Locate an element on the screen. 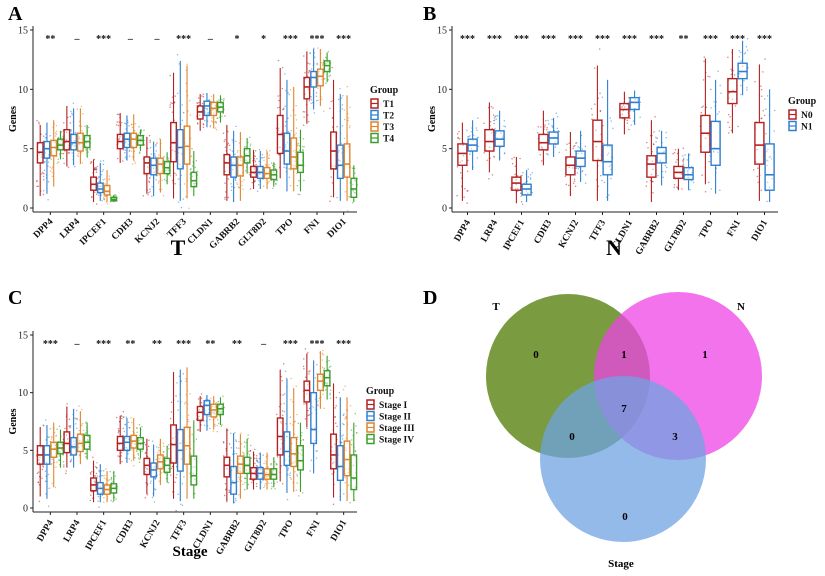 The height and width of the screenshot is (576, 825). x-tick-label: LRP4 is located at coordinates (490, 231).